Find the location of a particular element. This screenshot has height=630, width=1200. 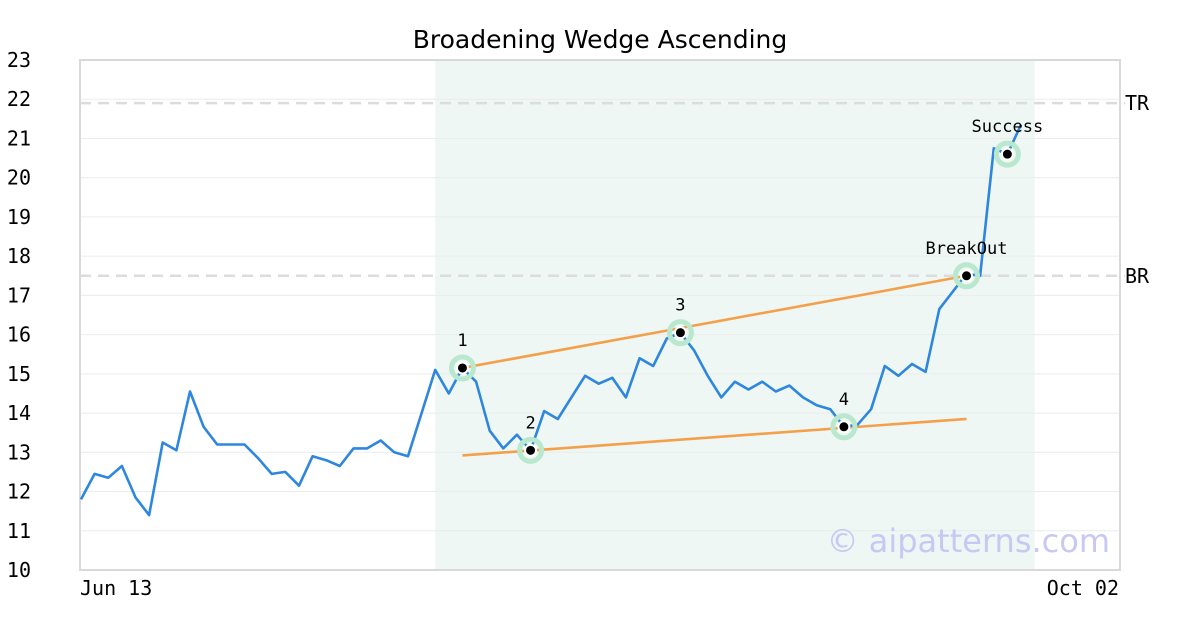

level-label: BR is located at coordinates (1137, 276).